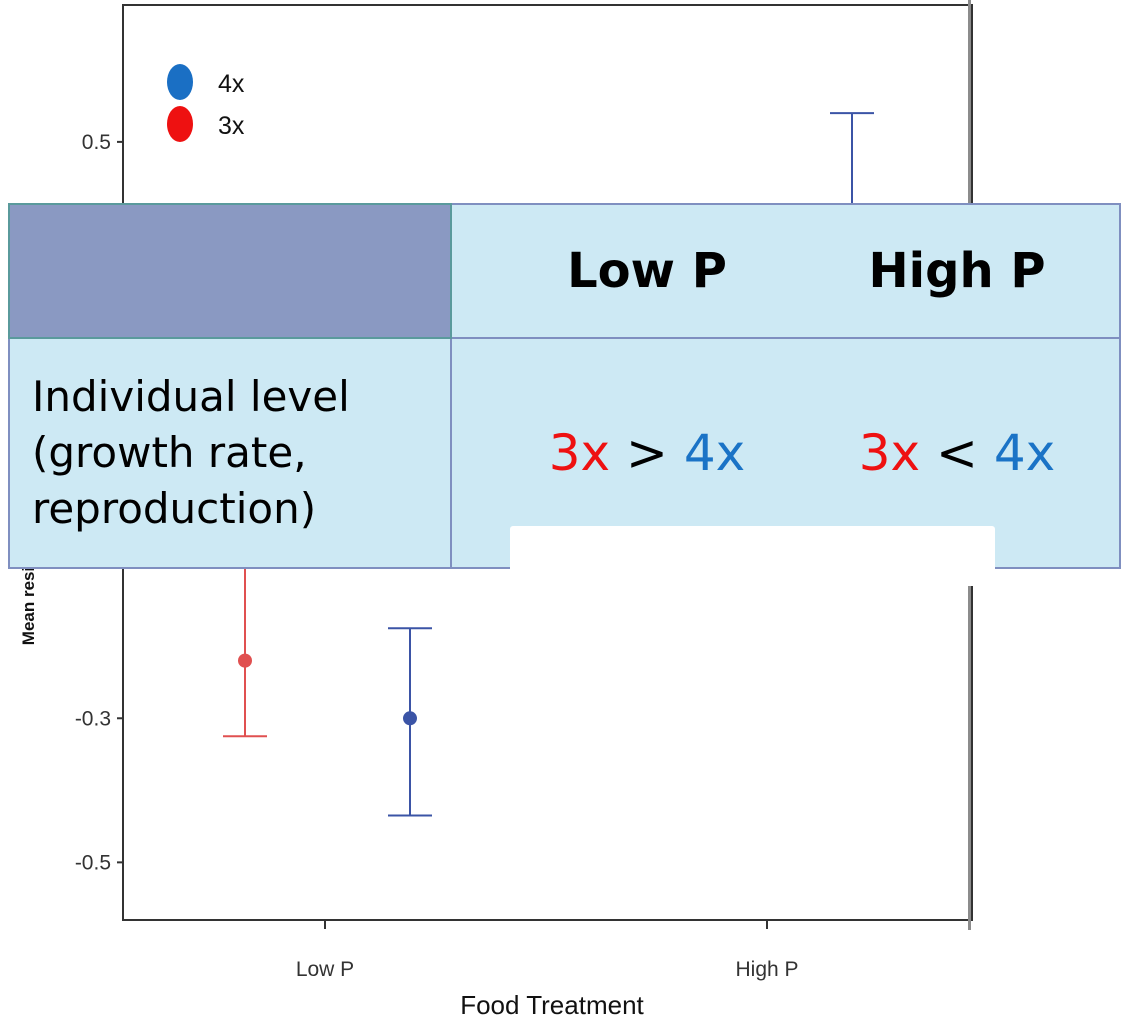 This screenshot has width=1121, height=1021. What do you see at coordinates (325, 969) in the screenshot?
I see `x-tick-label: Low P` at bounding box center [325, 969].